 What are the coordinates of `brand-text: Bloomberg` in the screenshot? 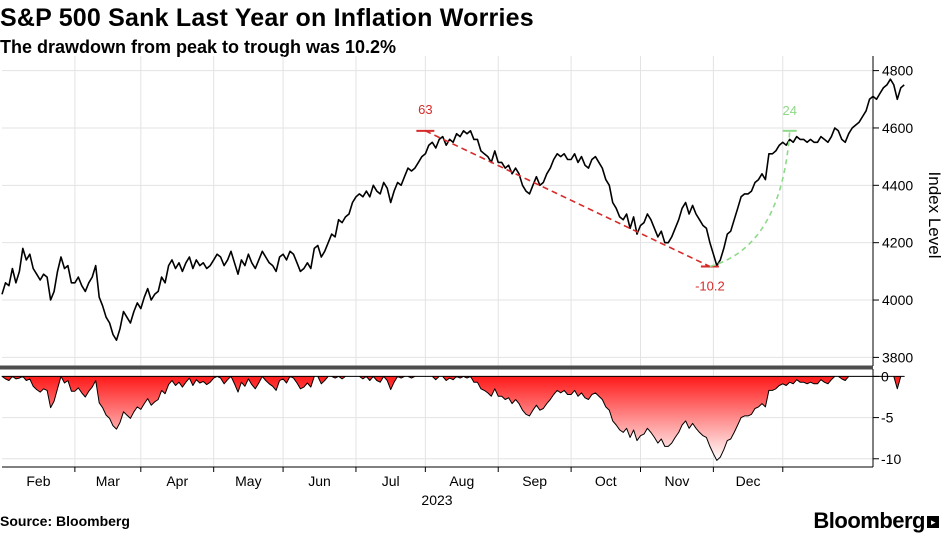 It's located at (869, 520).